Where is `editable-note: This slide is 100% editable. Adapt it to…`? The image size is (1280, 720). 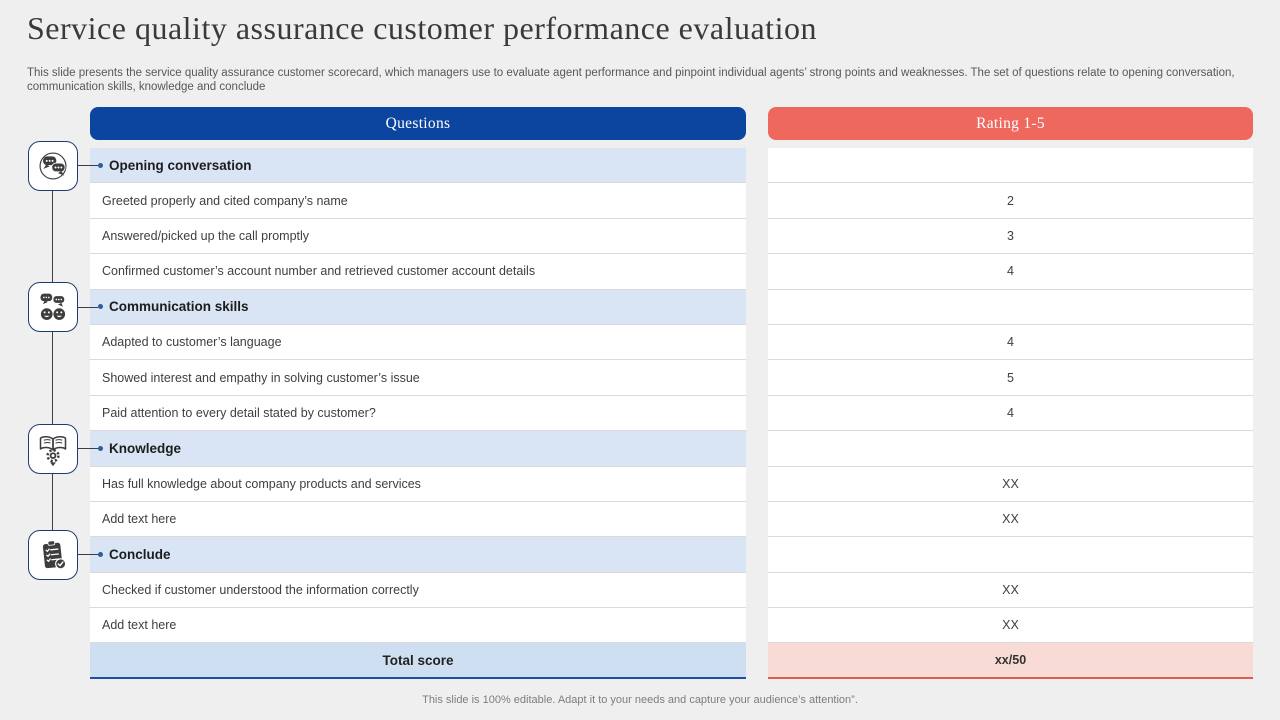 editable-note: This slide is 100% editable. Adapt it to… is located at coordinates (640, 700).